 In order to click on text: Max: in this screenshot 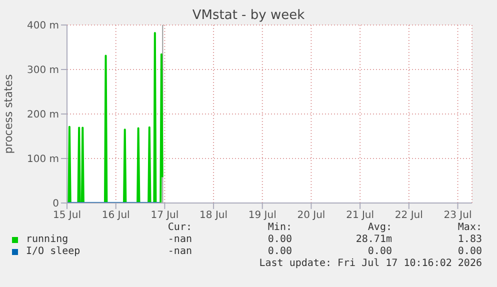, I will do `click(469, 228)`.